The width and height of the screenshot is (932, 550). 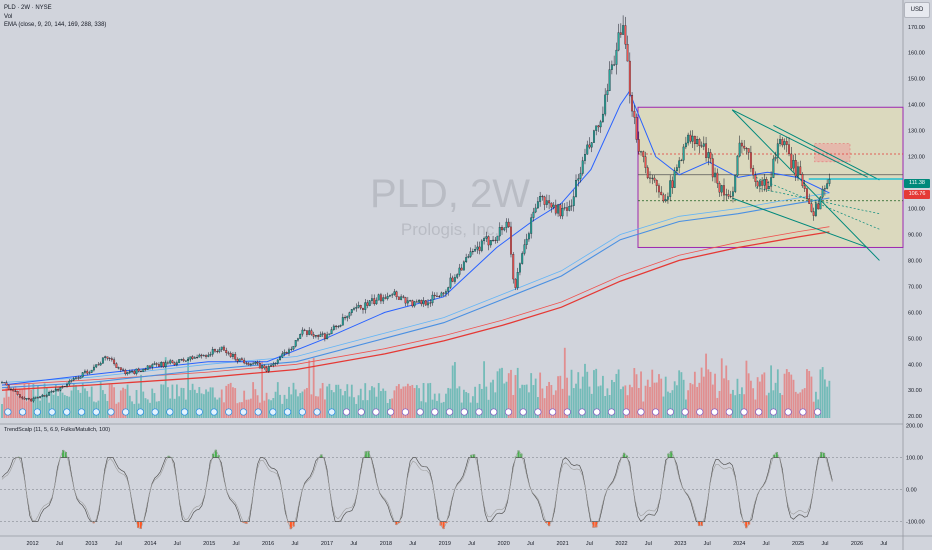 I want to click on trend-channel, so click(x=817, y=185).